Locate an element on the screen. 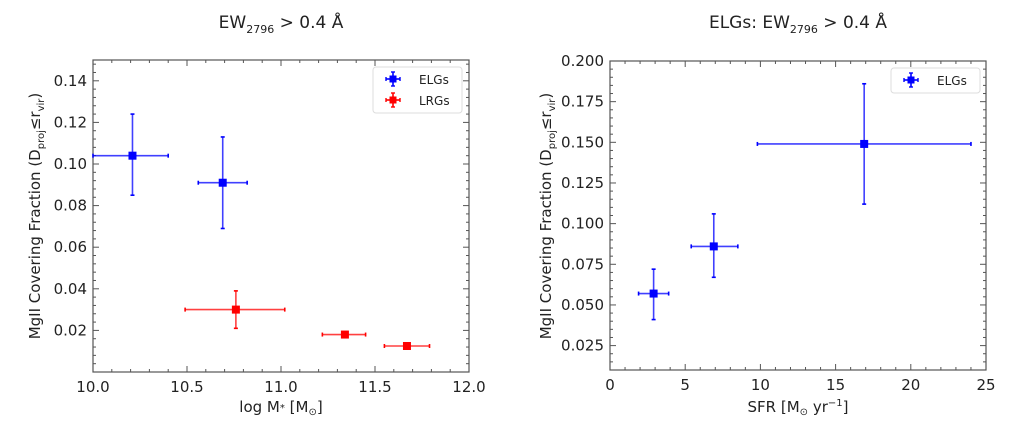  y-tick-label: 0.12 is located at coordinates (70, 122).